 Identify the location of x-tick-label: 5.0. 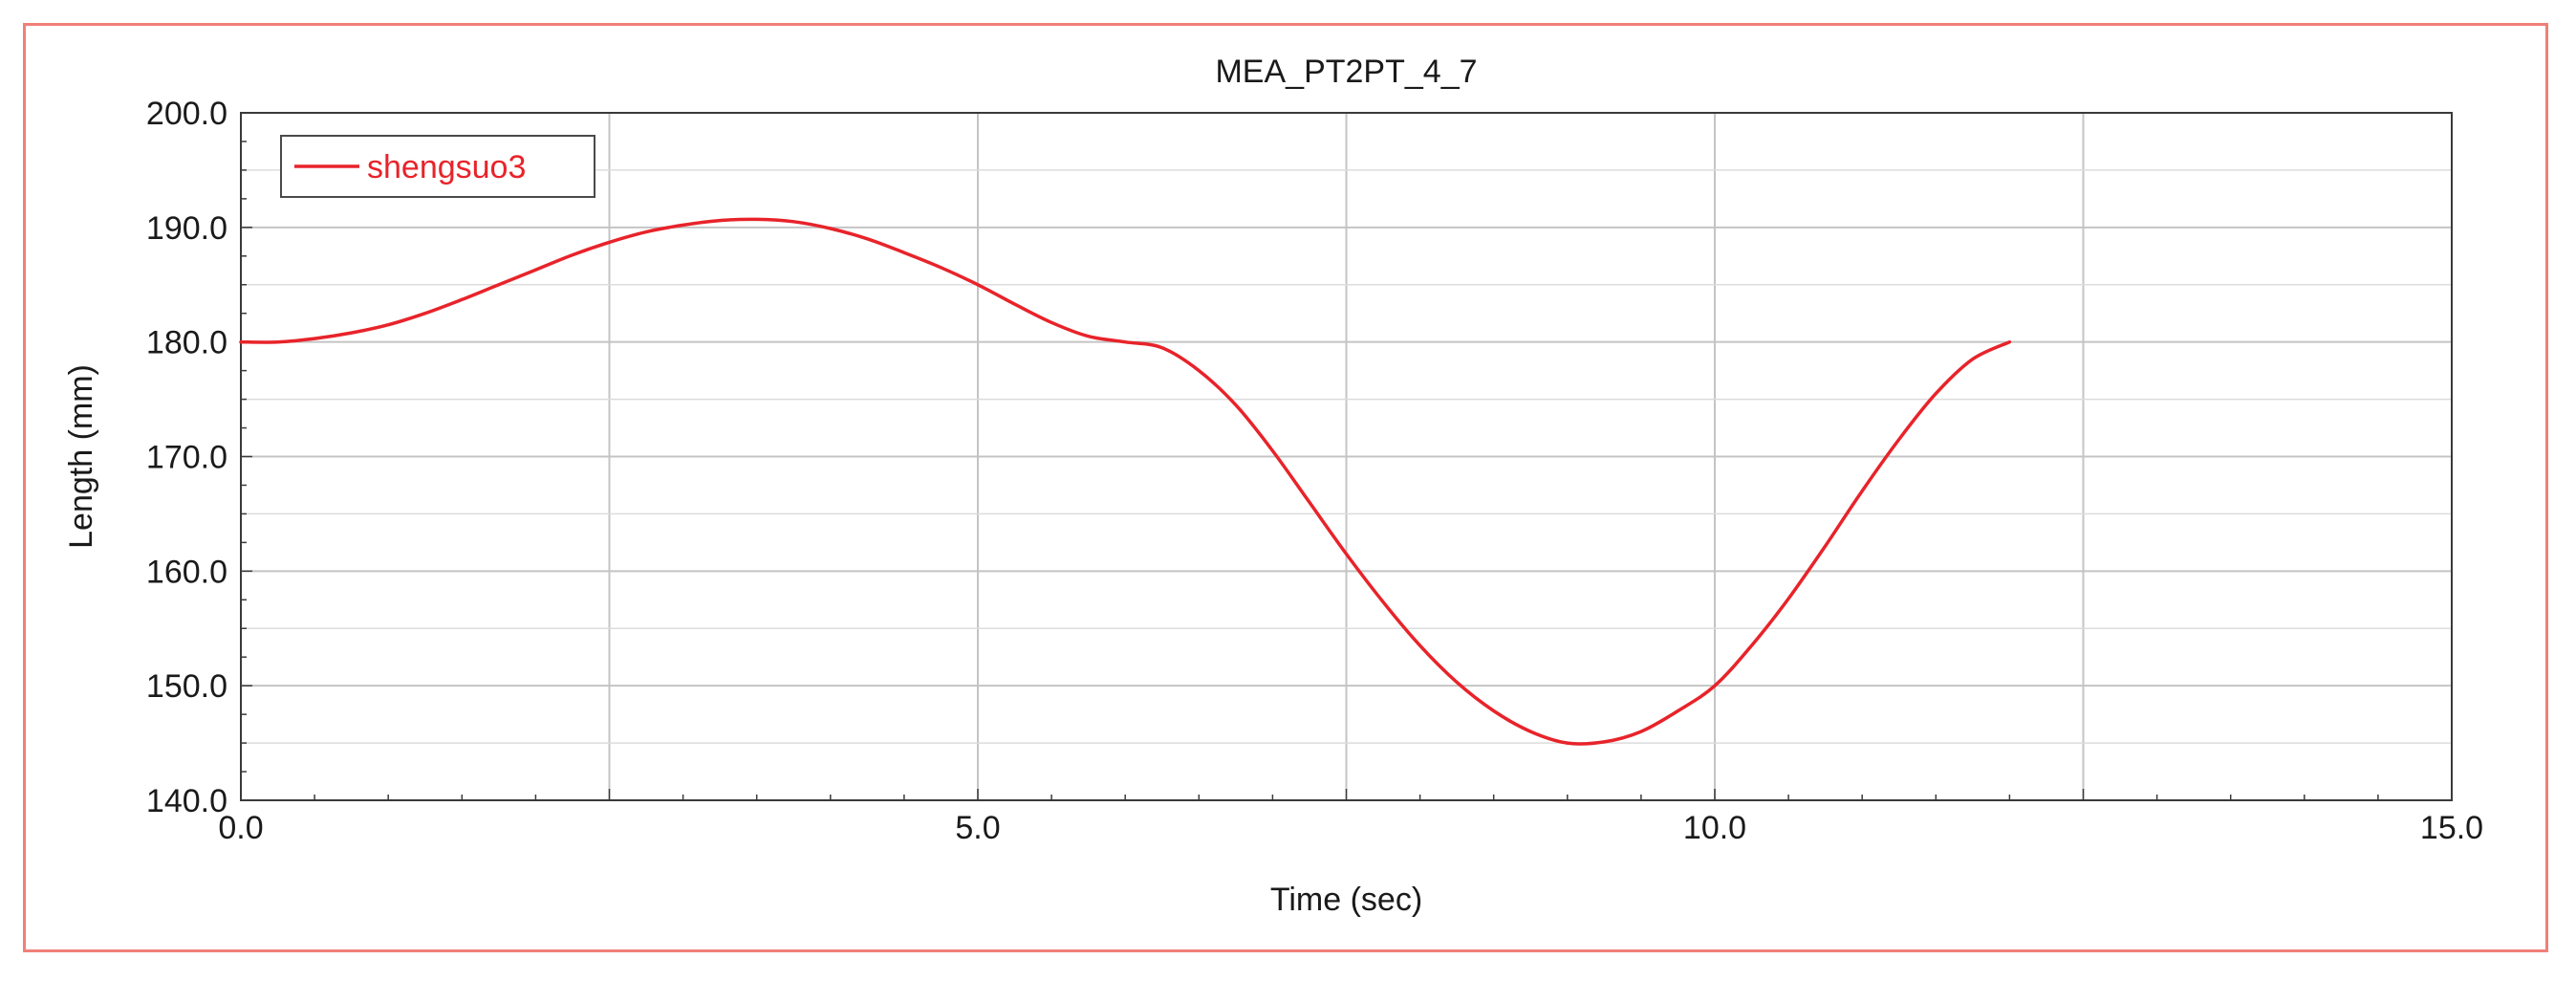
(977, 828).